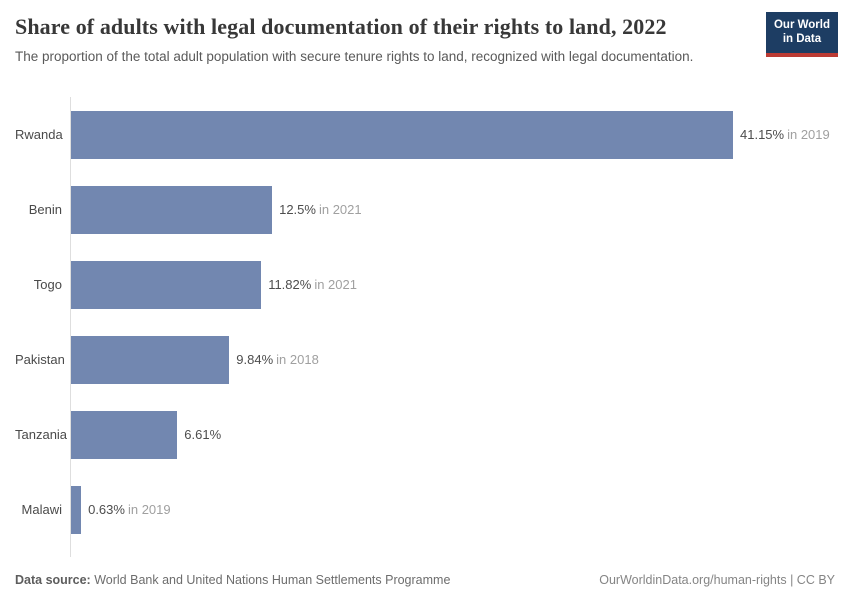 The height and width of the screenshot is (600, 850). Describe the element at coordinates (40, 359) in the screenshot. I see `category-label: Pakistan` at that location.